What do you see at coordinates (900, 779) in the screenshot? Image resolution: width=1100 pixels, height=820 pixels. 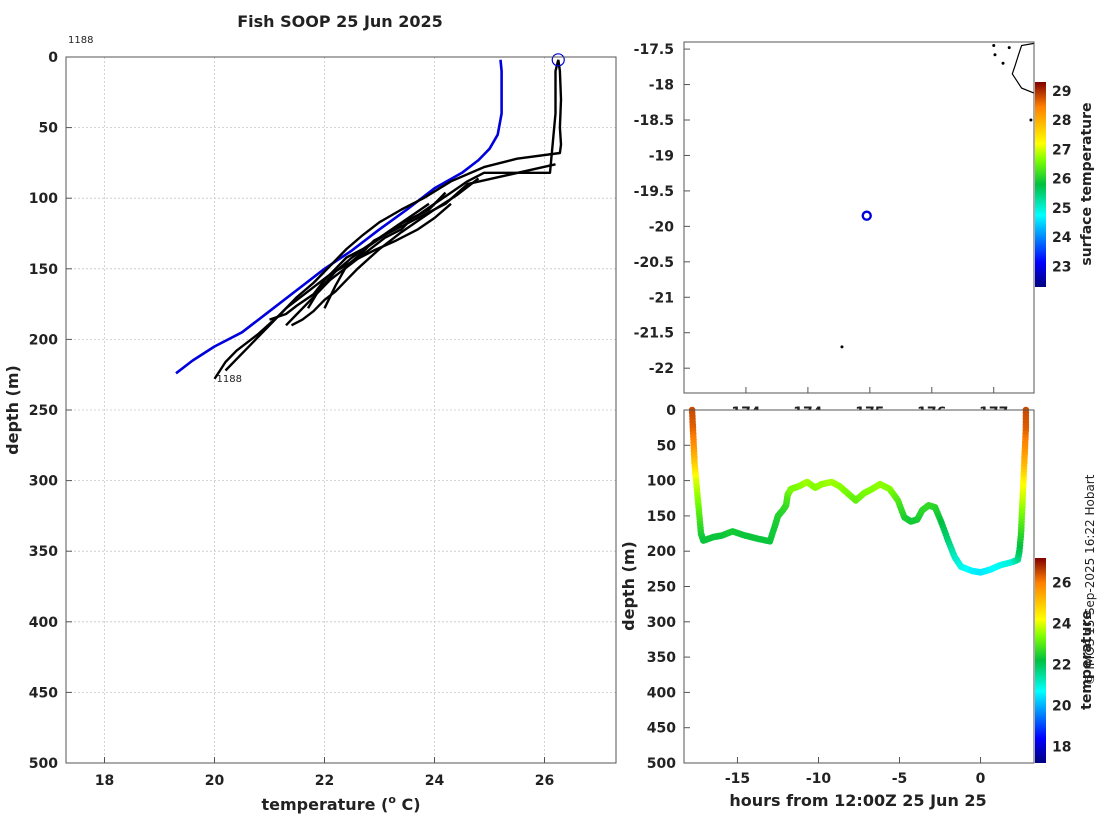 I see `section-x-tick-label: -5` at bounding box center [900, 779].